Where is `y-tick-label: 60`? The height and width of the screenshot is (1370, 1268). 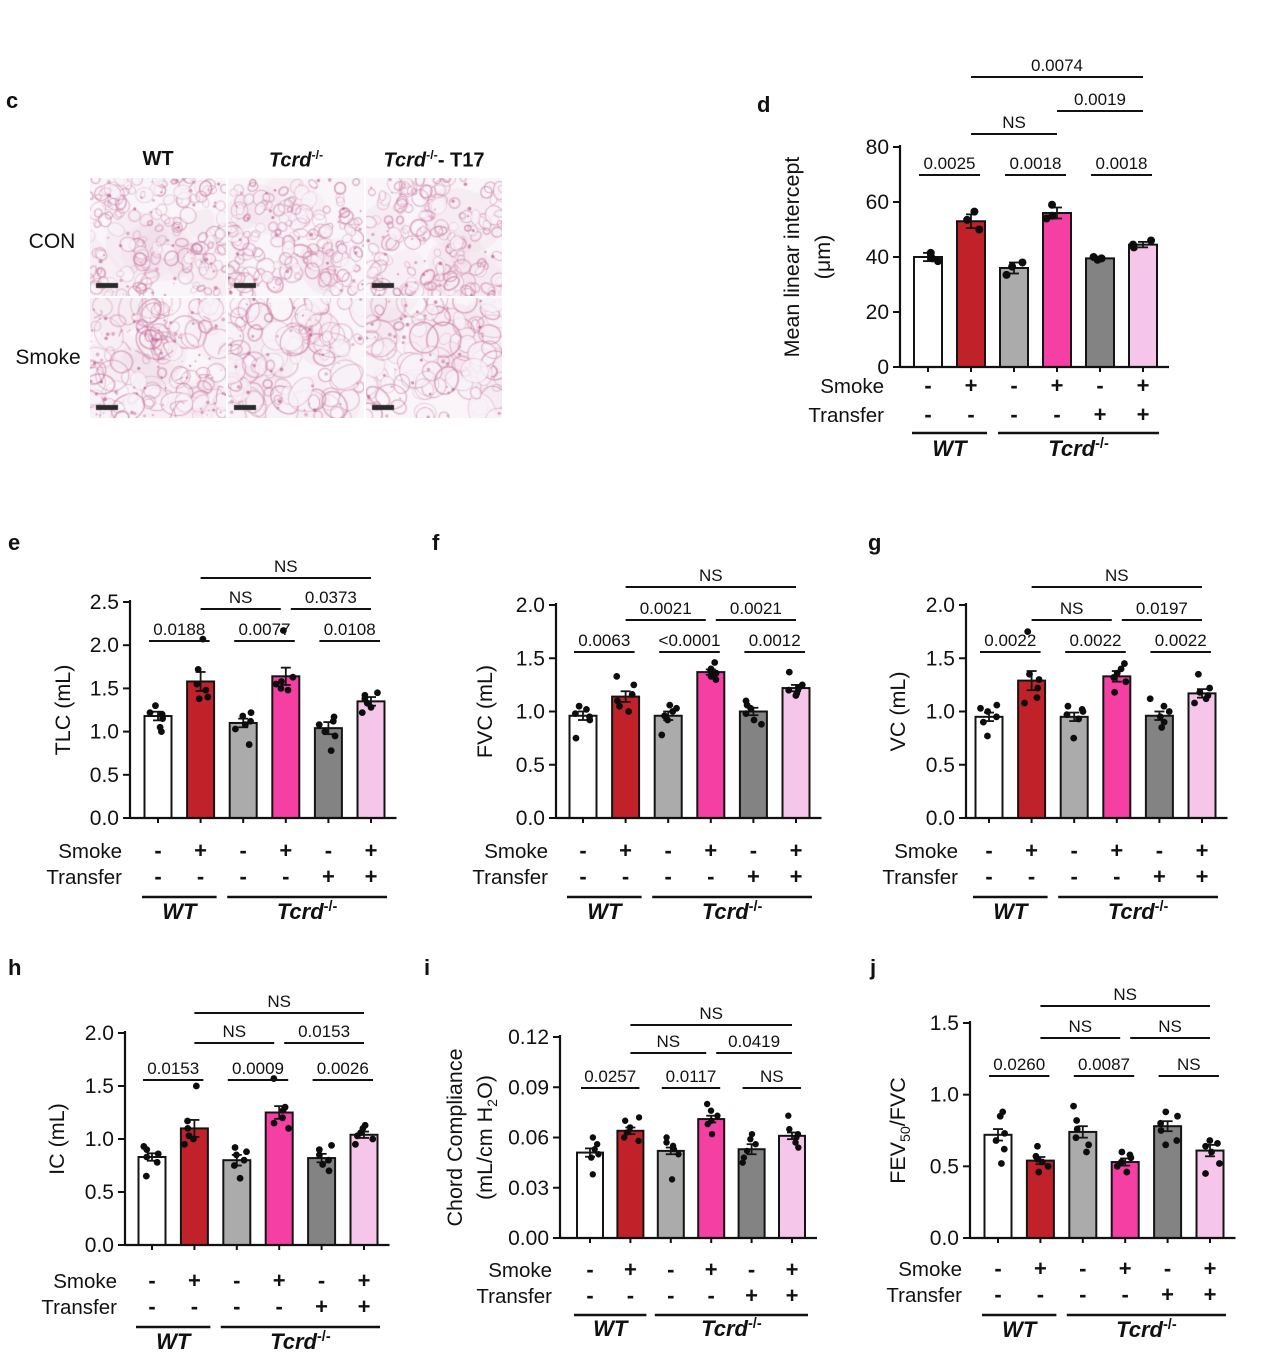
y-tick-label: 60 is located at coordinates (877, 202).